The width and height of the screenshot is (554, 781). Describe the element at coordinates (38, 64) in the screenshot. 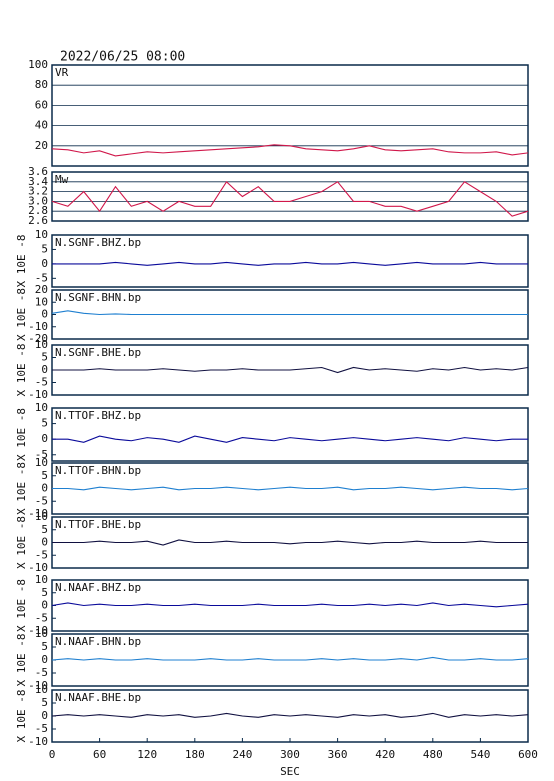

I see `y-tick-label: 100` at that location.